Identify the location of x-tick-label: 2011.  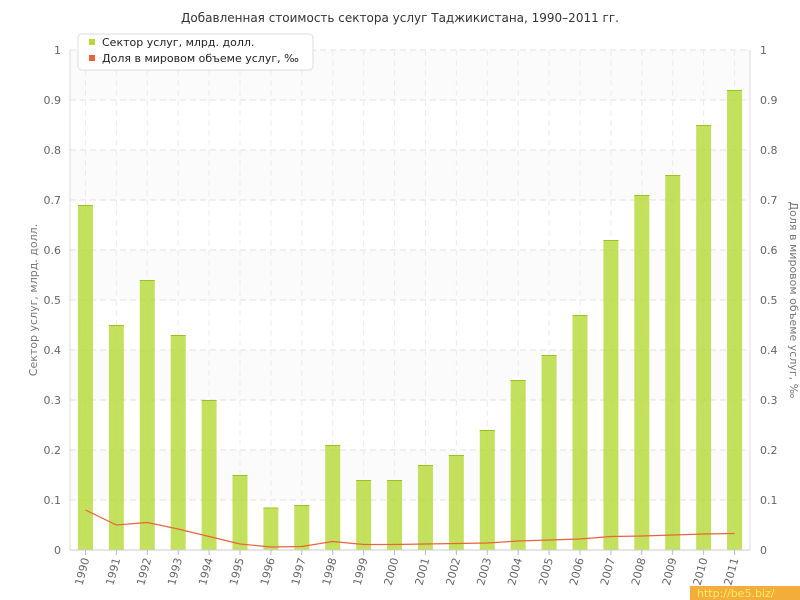
(732, 571).